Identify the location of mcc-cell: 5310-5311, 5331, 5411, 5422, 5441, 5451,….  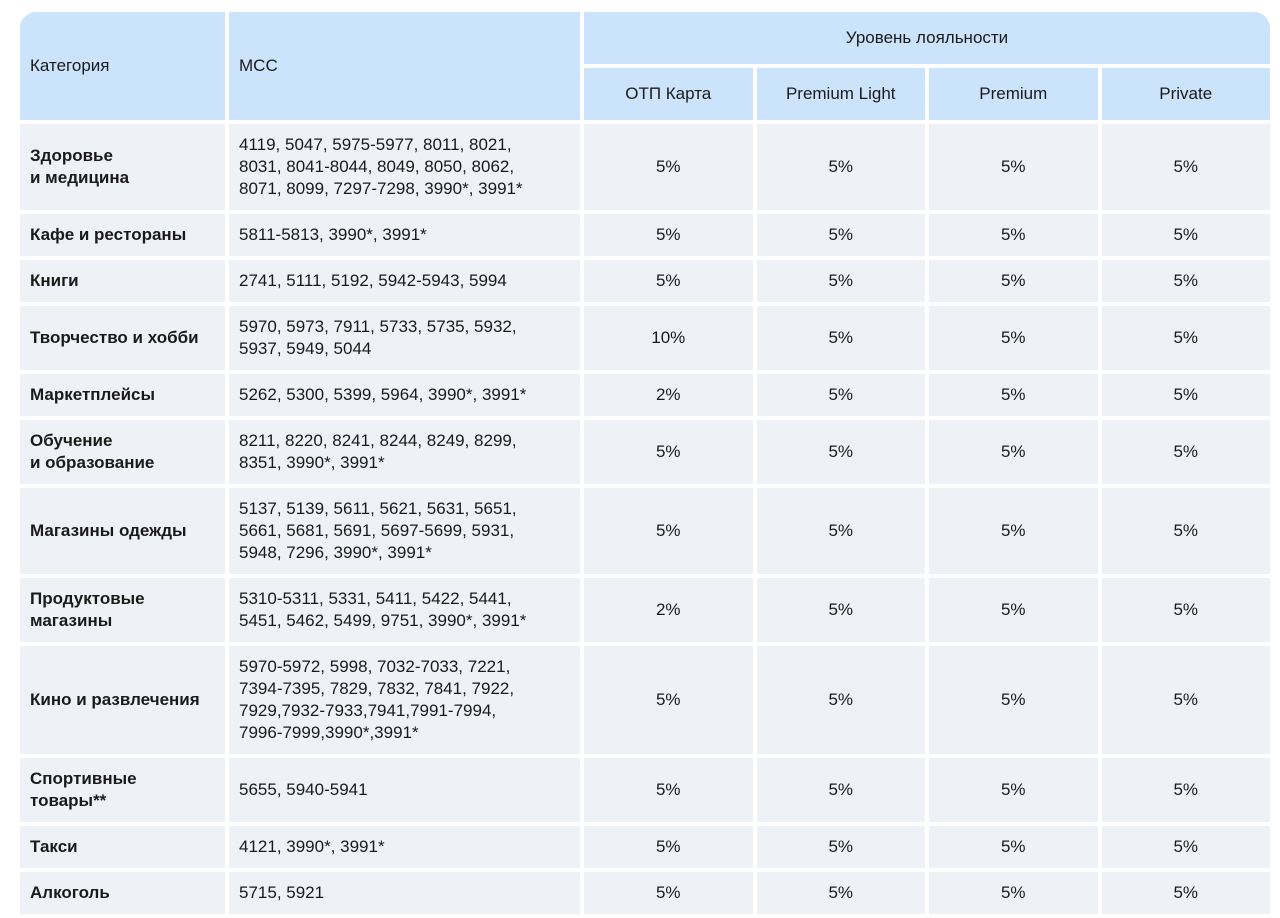
(404, 610).